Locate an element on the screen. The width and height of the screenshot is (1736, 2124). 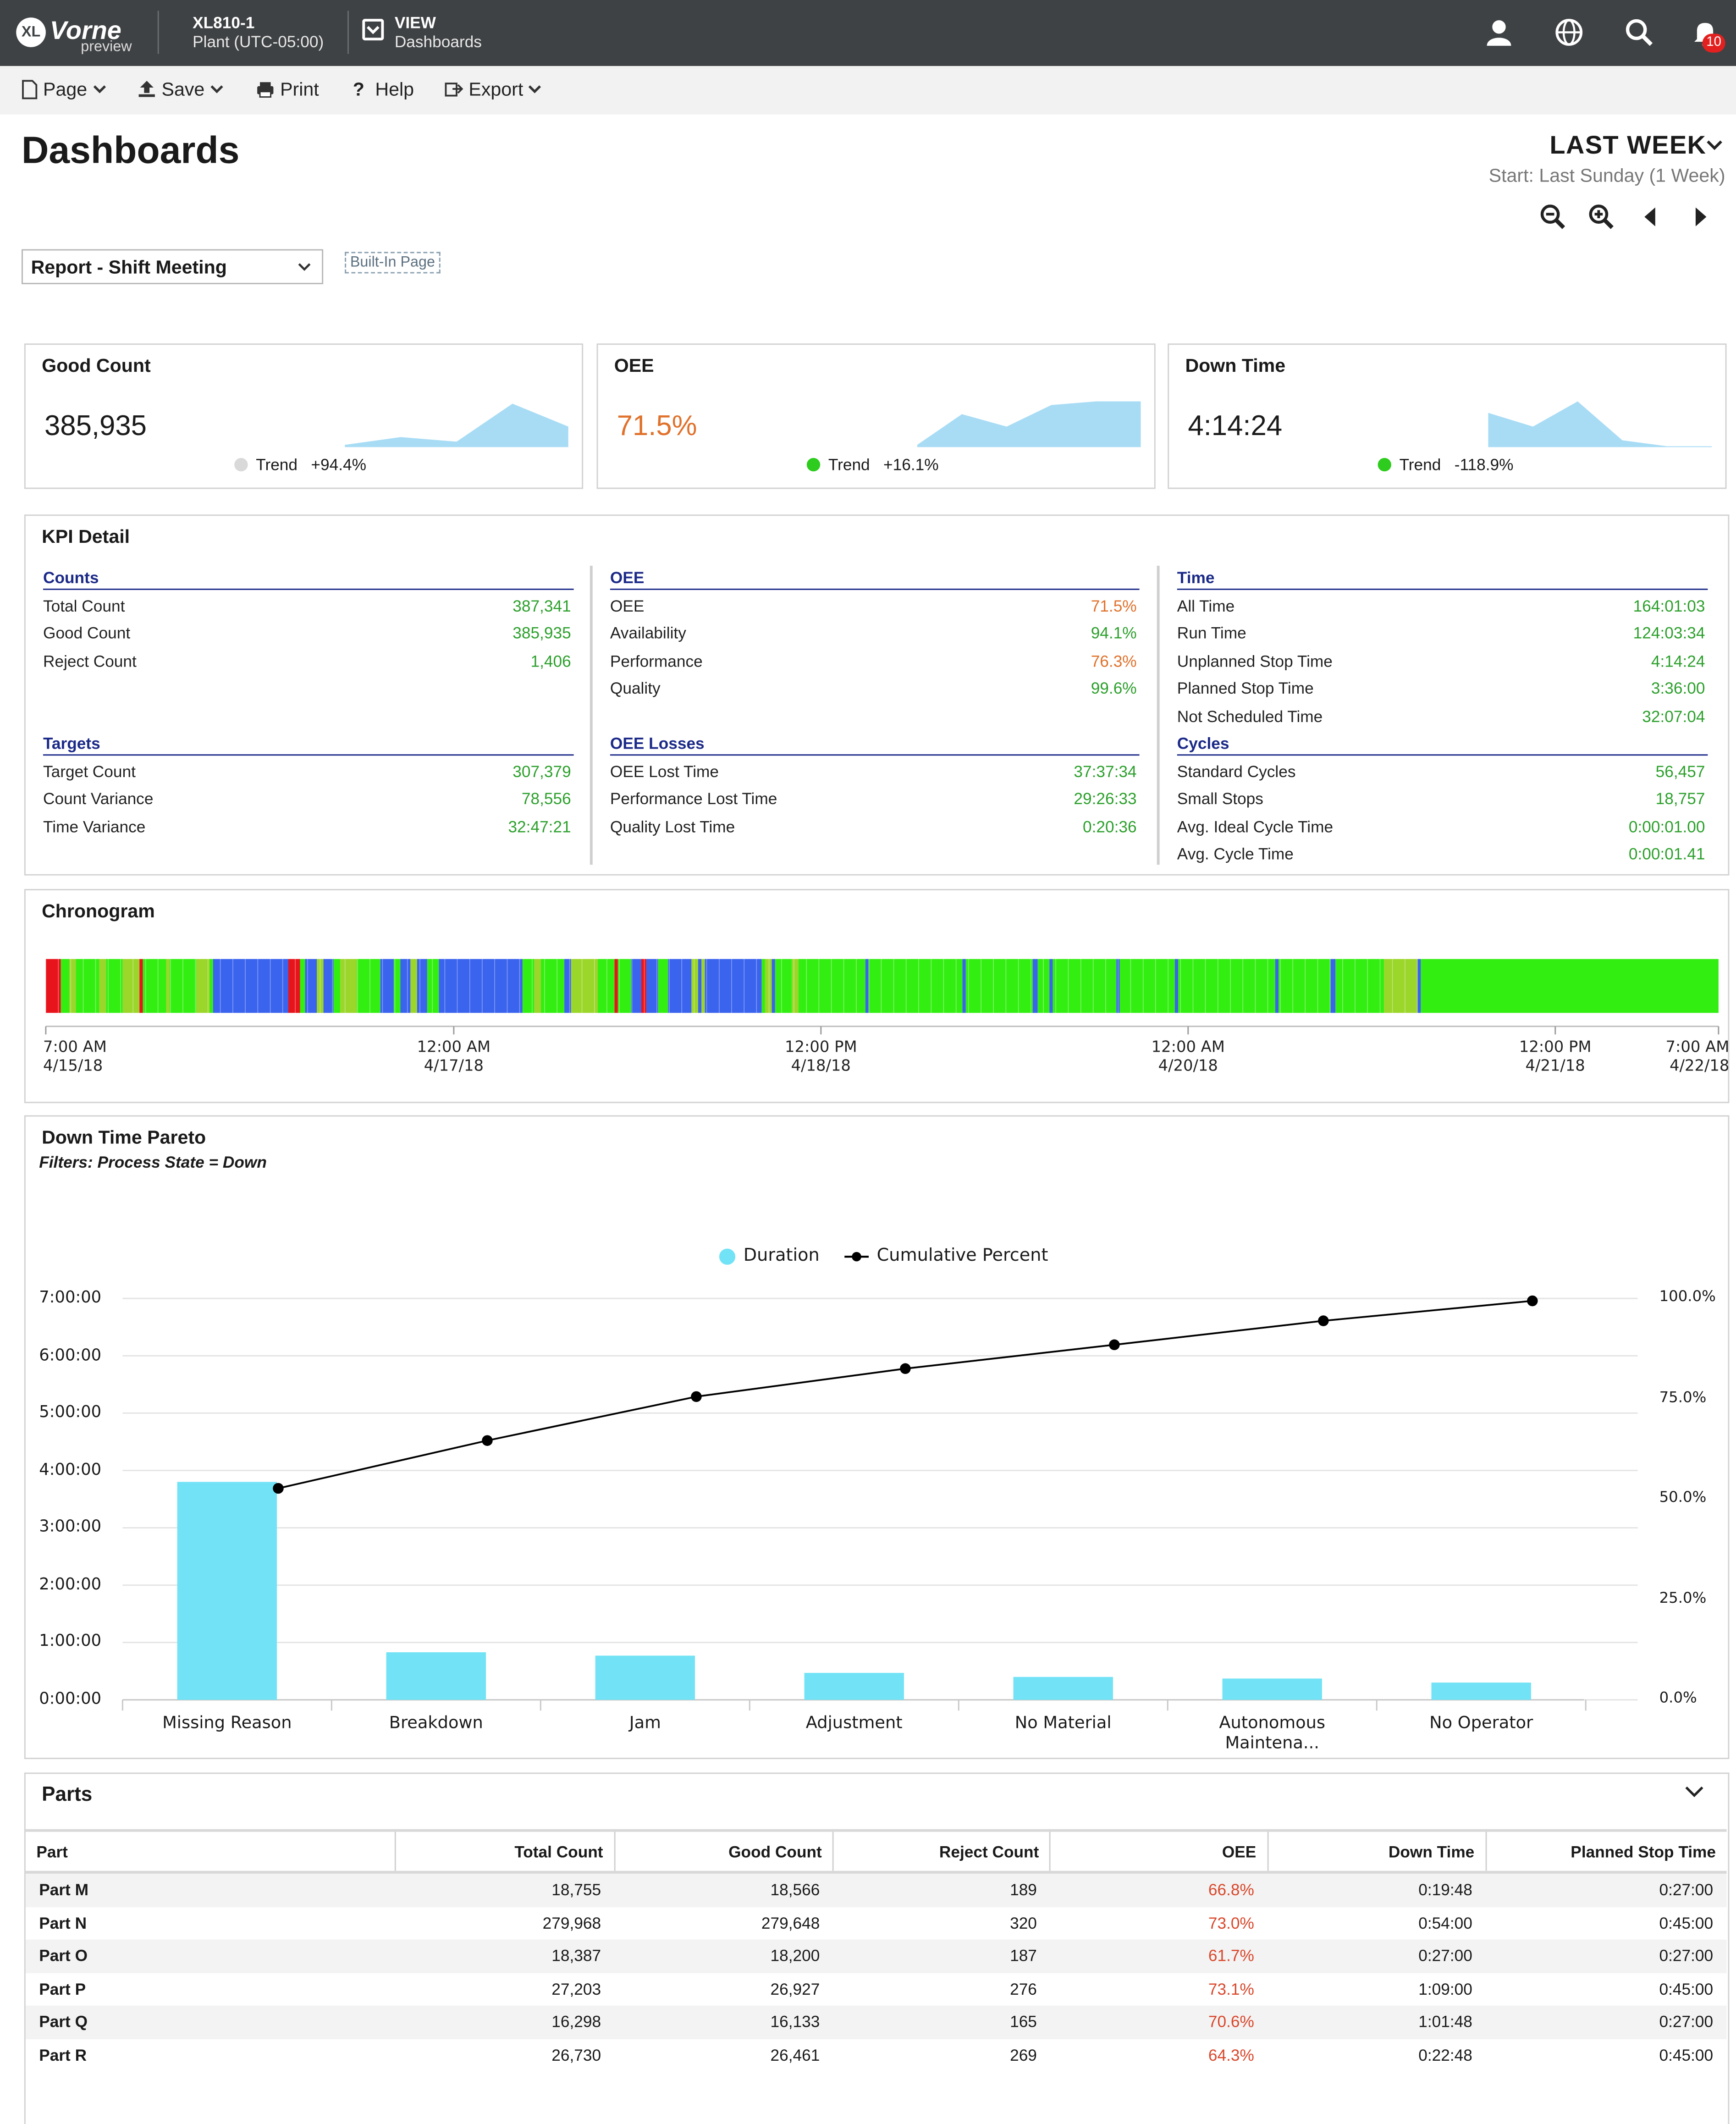
search-icon is located at coordinates (1639, 32).